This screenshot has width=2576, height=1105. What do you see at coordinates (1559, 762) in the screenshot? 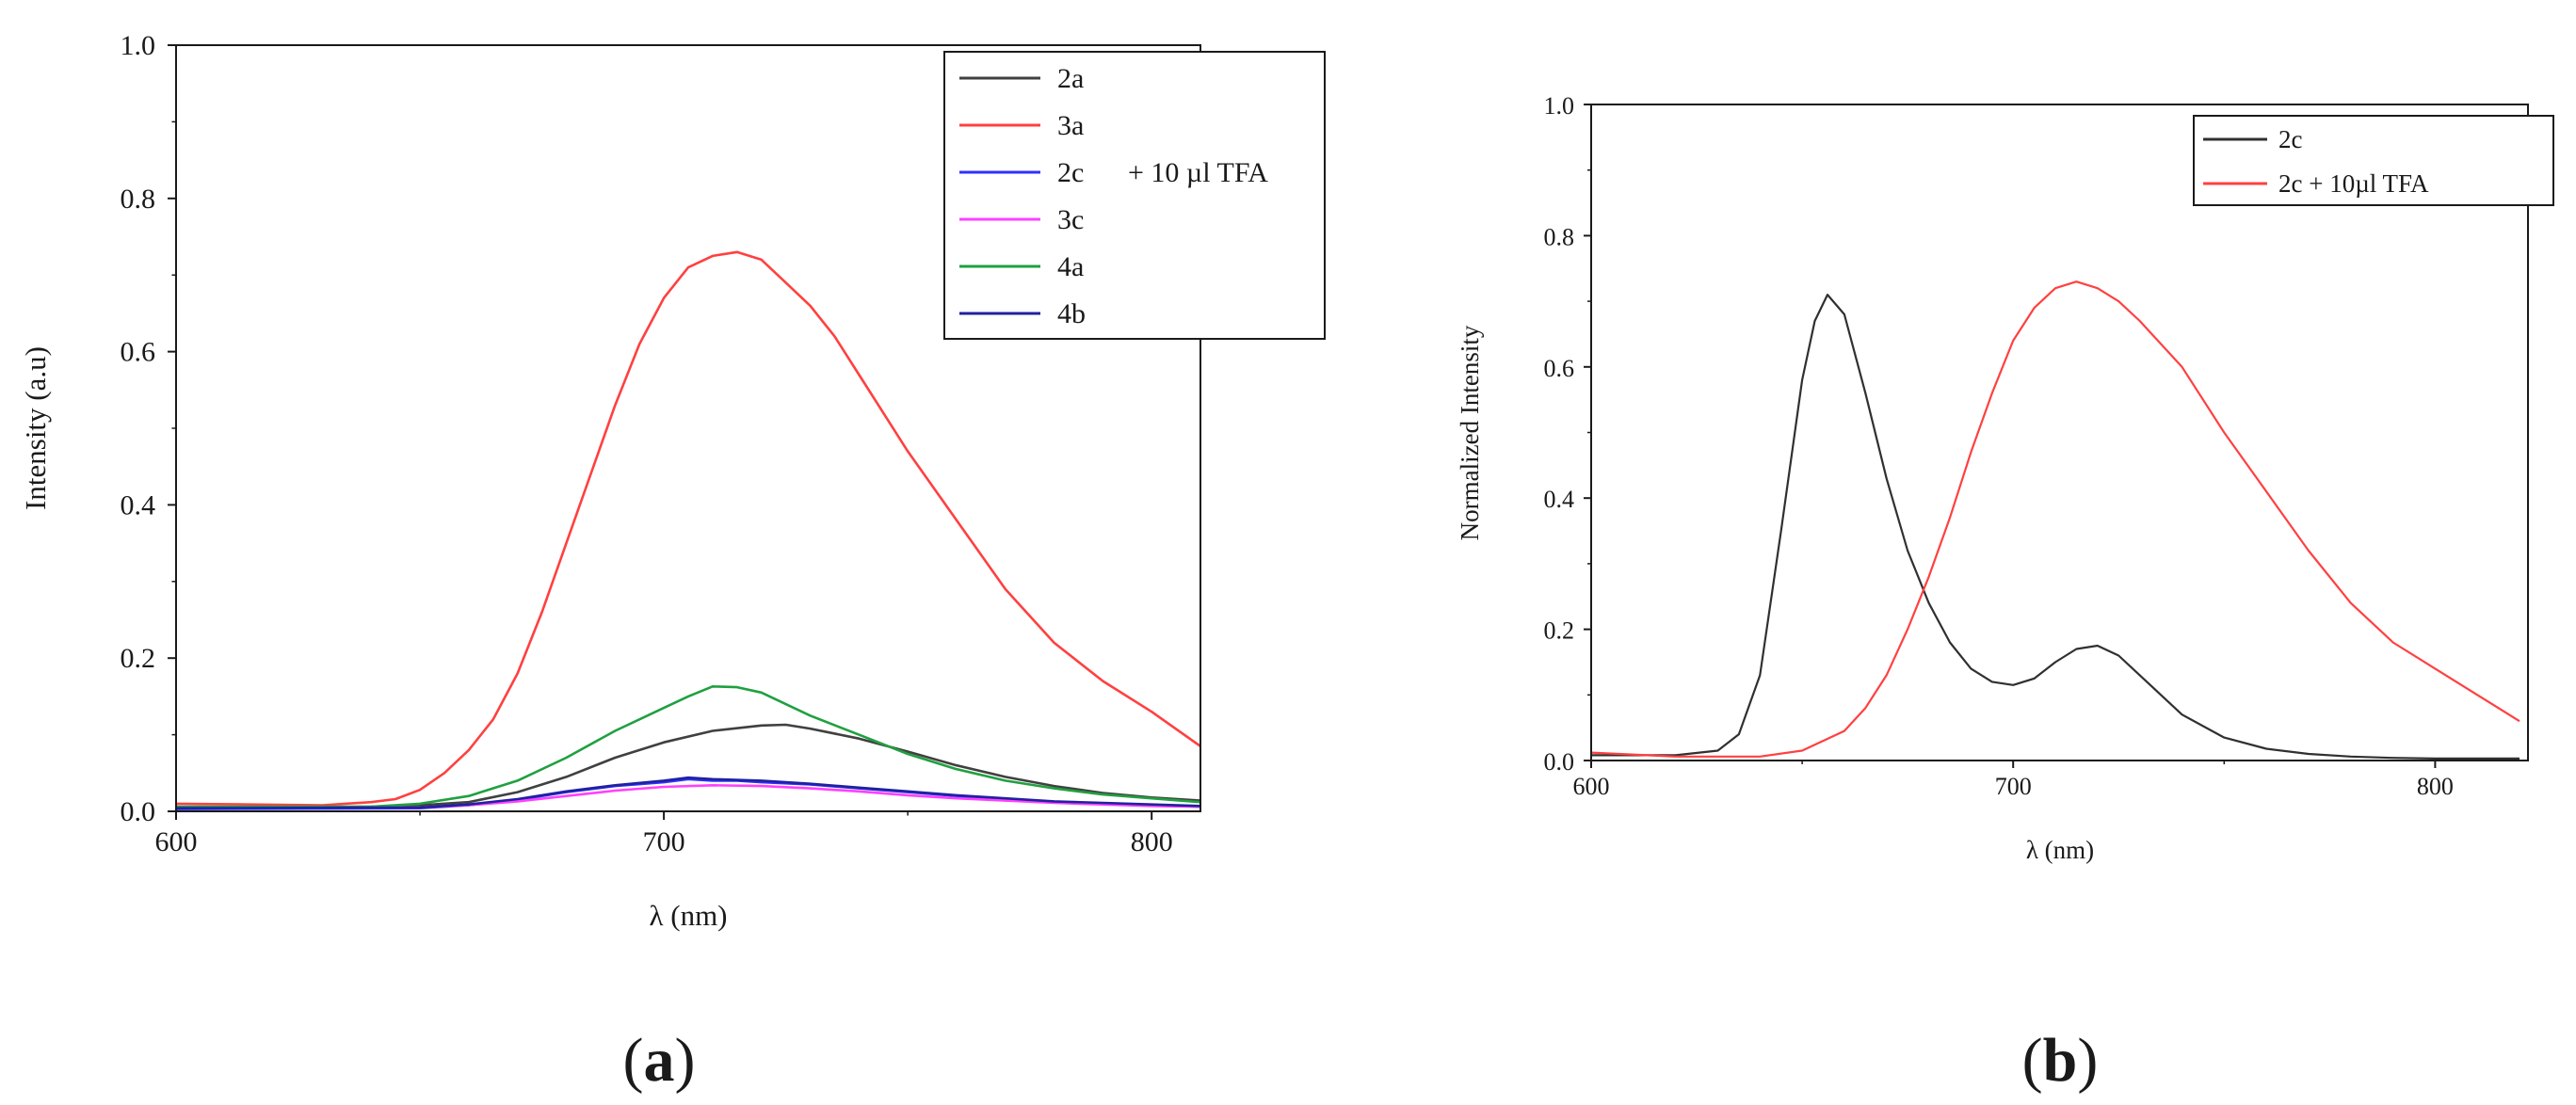
I see `panel-b-y-tick-label: 0.0` at bounding box center [1559, 762].